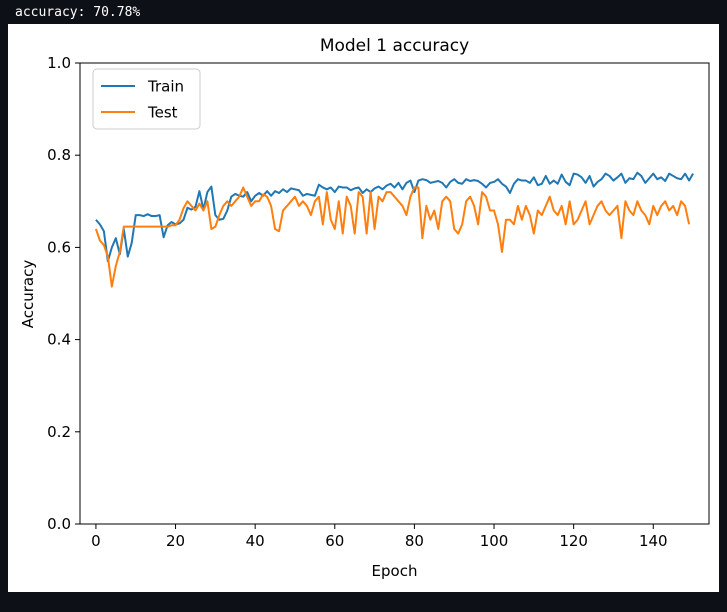 The image size is (727, 612). Describe the element at coordinates (379, 537) in the screenshot. I see `x-axis-ticks: 0 20 40 60 80 100 120 140` at that location.